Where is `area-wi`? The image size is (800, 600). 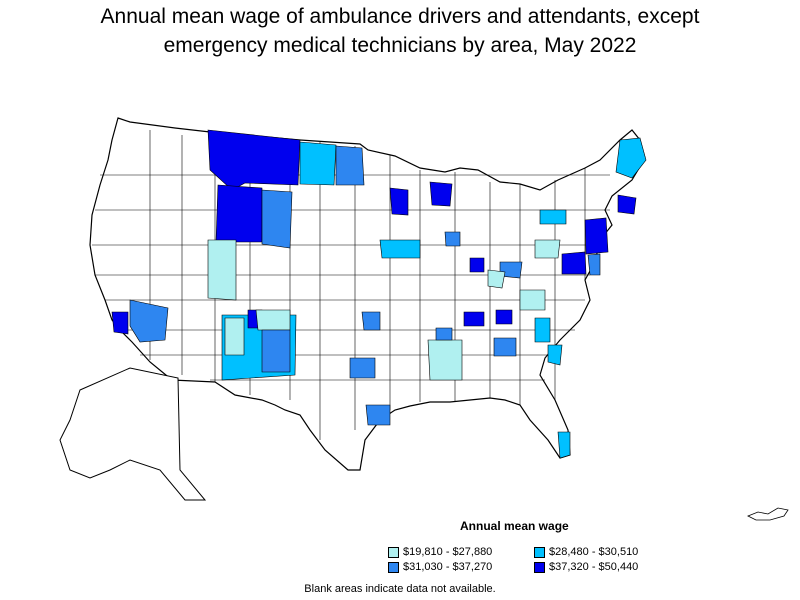
area-wi is located at coordinates (441, 194).